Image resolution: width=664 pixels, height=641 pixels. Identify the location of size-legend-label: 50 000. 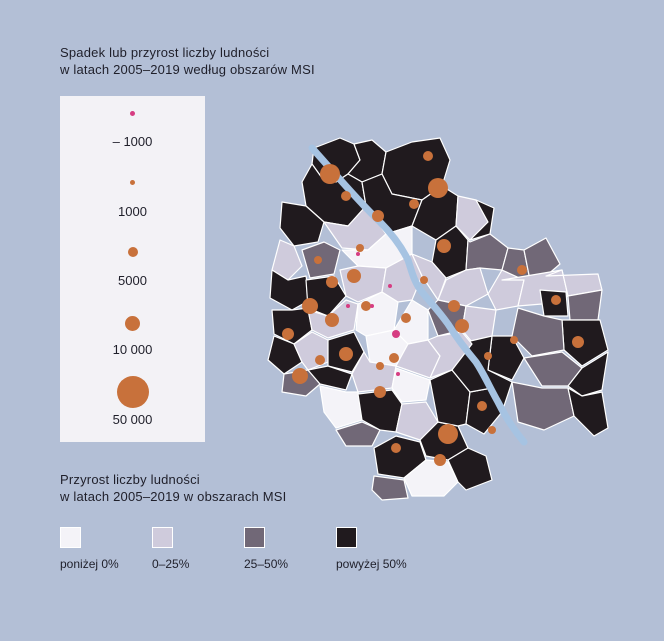
(132, 419).